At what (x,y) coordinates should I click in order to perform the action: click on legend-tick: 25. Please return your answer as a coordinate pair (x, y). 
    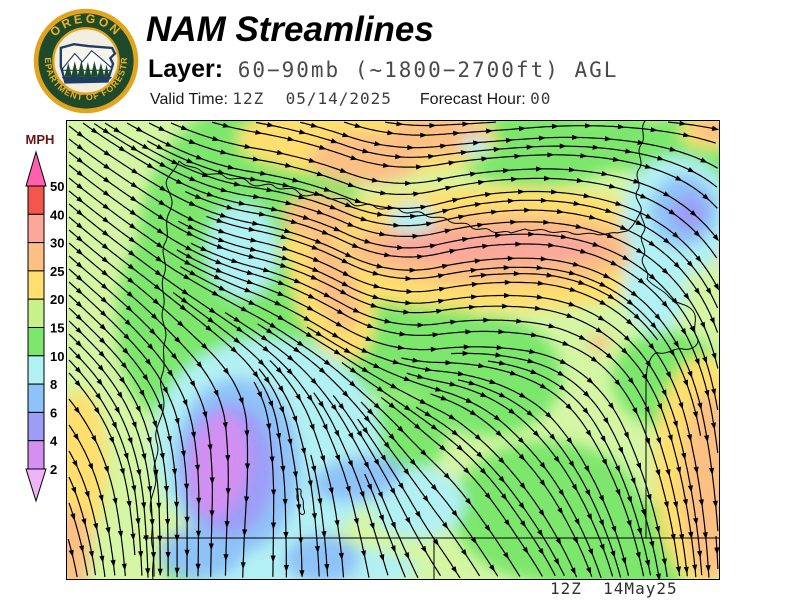
    Looking at the image, I should click on (57, 271).